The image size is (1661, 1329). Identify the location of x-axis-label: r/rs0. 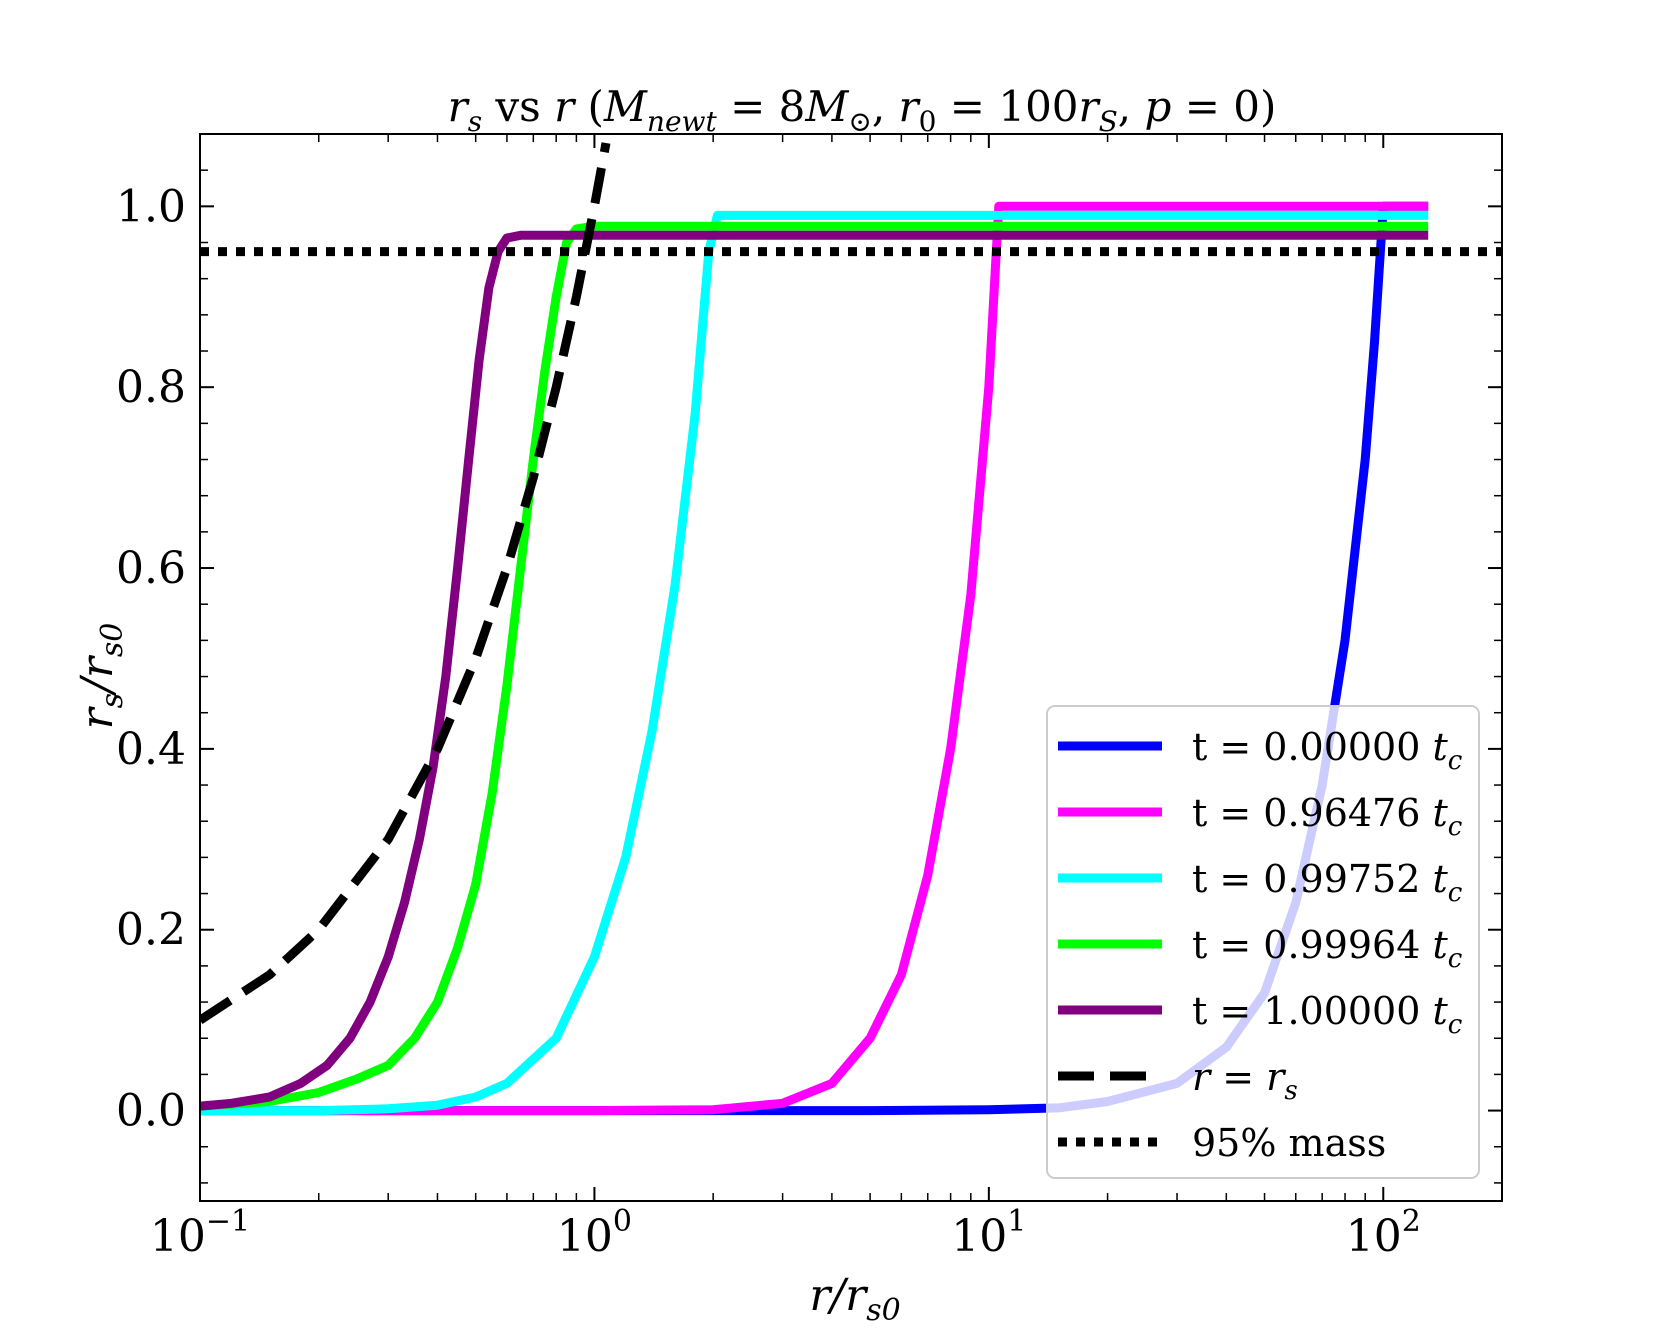
(854, 1299).